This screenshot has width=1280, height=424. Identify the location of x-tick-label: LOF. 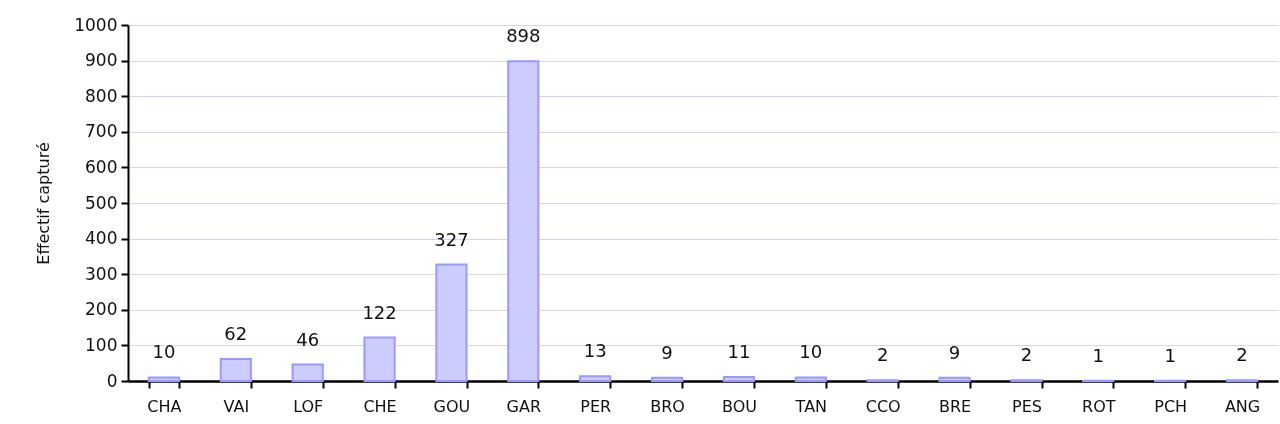
(308, 406).